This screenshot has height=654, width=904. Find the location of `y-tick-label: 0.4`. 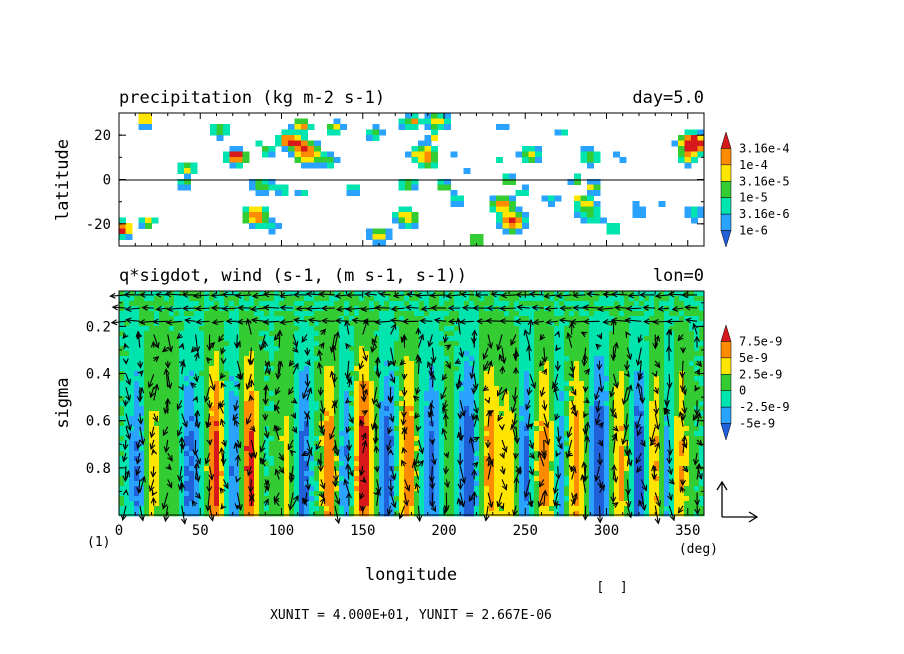

y-tick-label: 0.4 is located at coordinates (98, 375).